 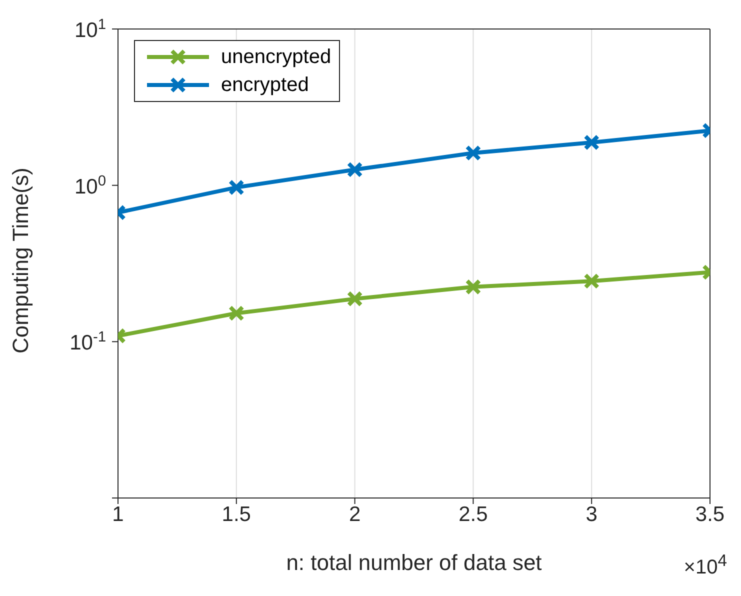 I want to click on y-axis-title: Computing Time(s), so click(x=20, y=261).